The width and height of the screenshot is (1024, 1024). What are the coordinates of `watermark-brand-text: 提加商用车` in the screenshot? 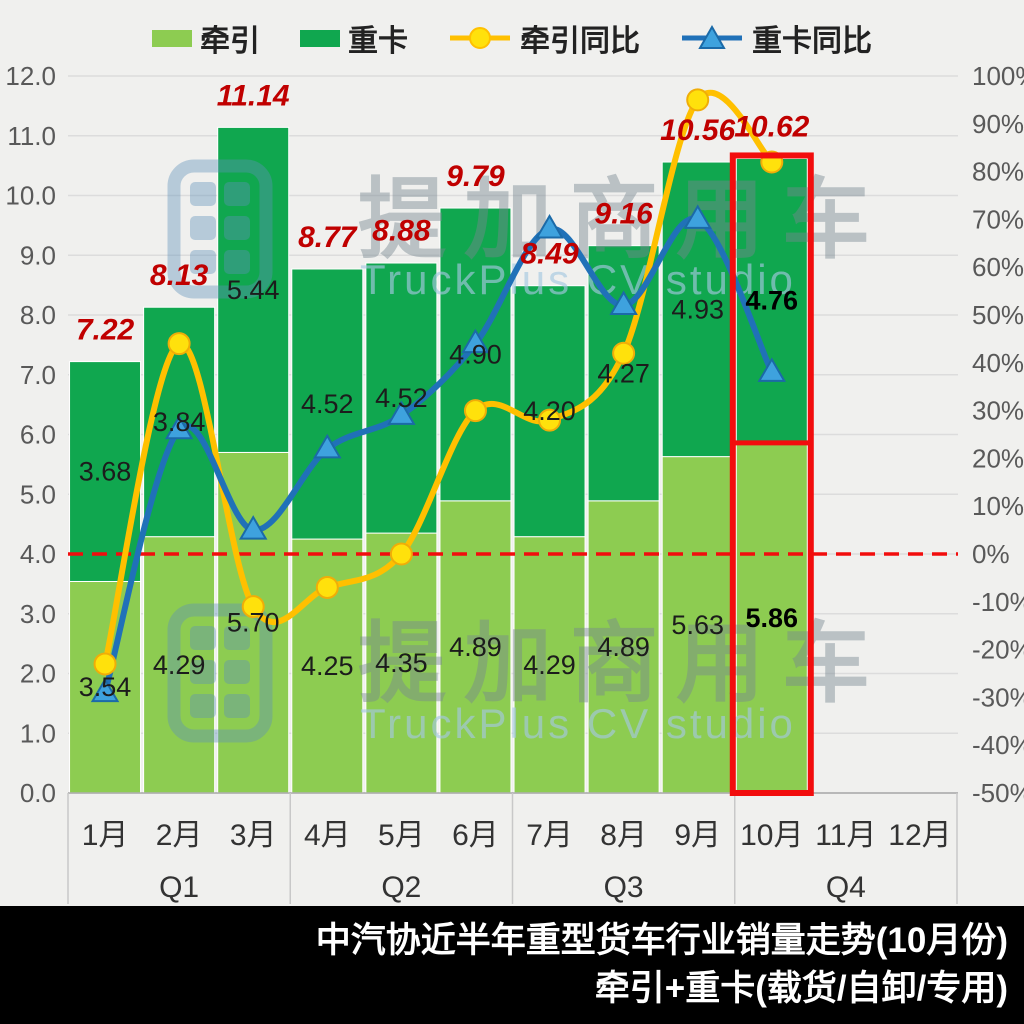 It's located at (623, 219).